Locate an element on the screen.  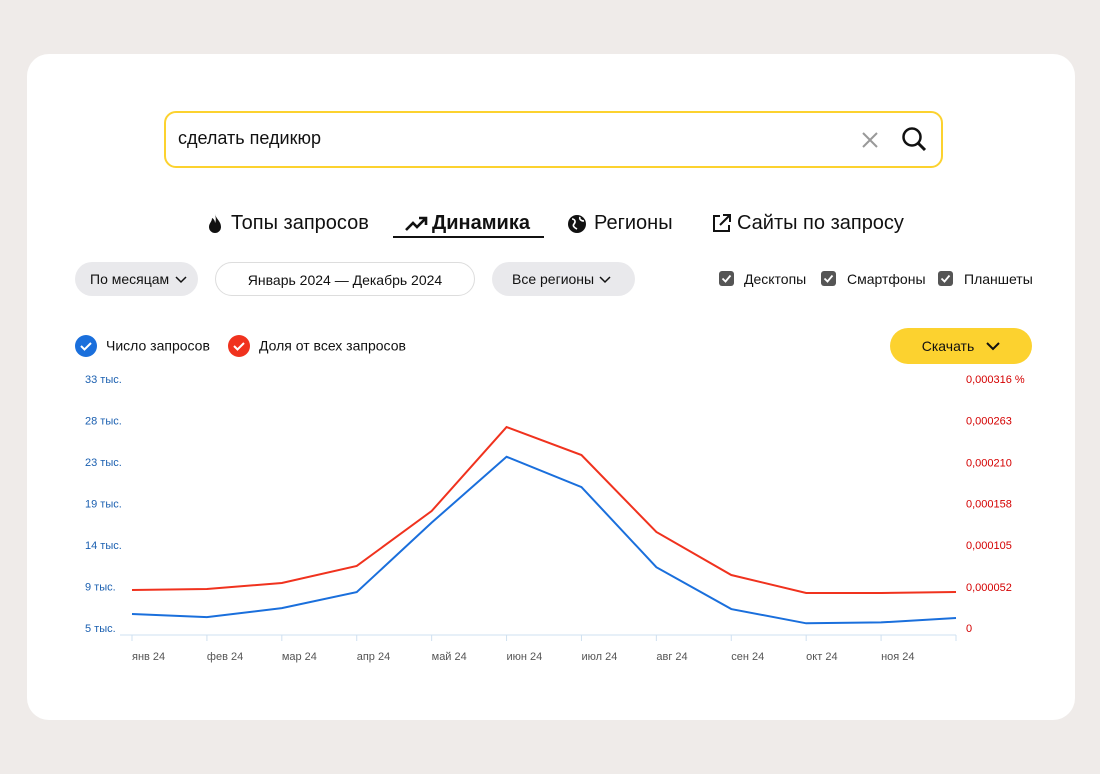
device-label: Десктопы is located at coordinates (775, 279).